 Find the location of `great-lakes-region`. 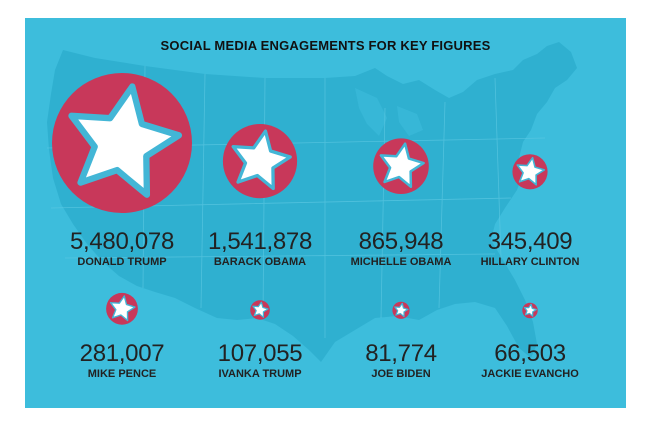

great-lakes-region is located at coordinates (389, 112).